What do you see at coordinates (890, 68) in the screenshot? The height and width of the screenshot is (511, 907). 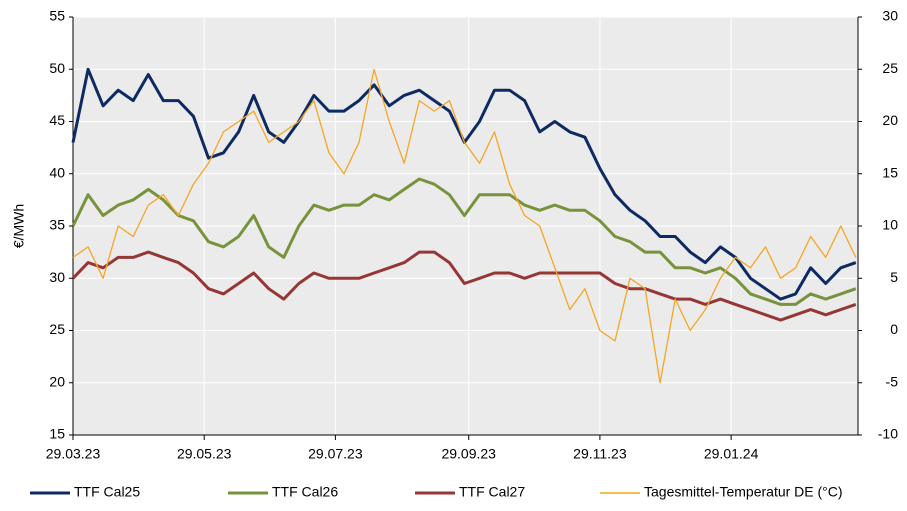 I see `y2-tick-label: 25` at bounding box center [890, 68].